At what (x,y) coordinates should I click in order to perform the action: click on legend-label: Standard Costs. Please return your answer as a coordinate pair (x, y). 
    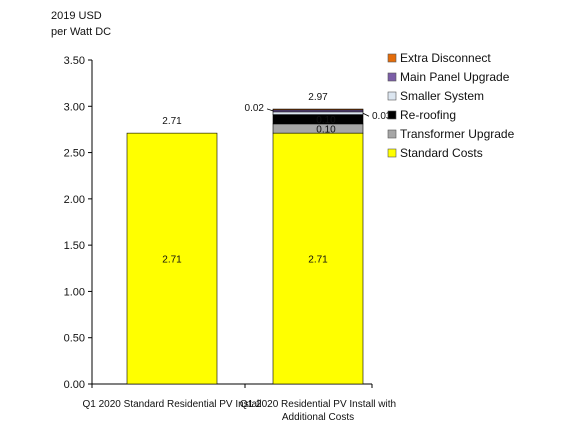
    Looking at the image, I should click on (441, 153).